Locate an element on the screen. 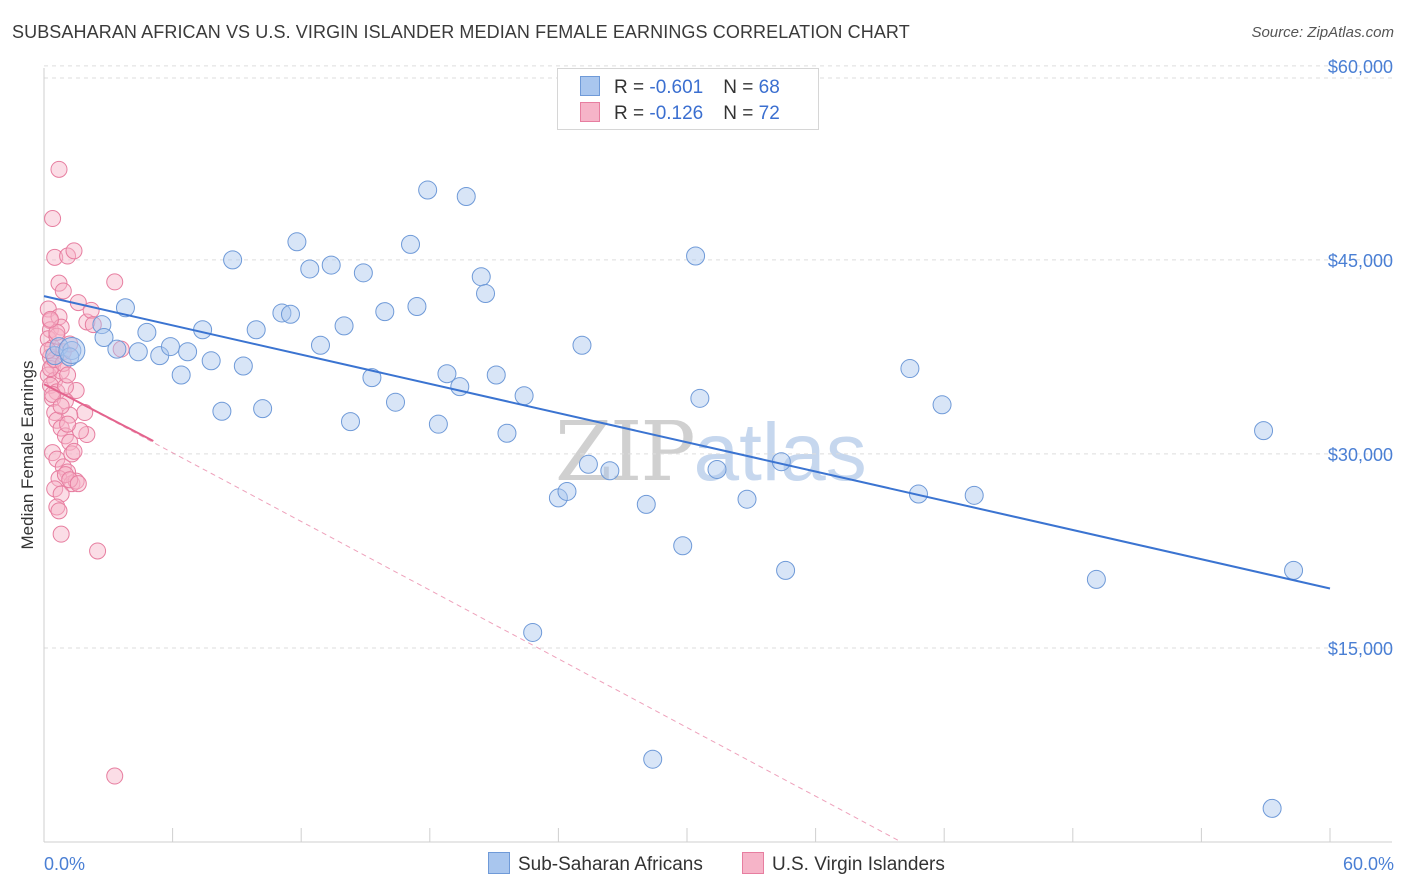 The width and height of the screenshot is (1406, 892). legend-swatch-pink is located at coordinates (590, 112).